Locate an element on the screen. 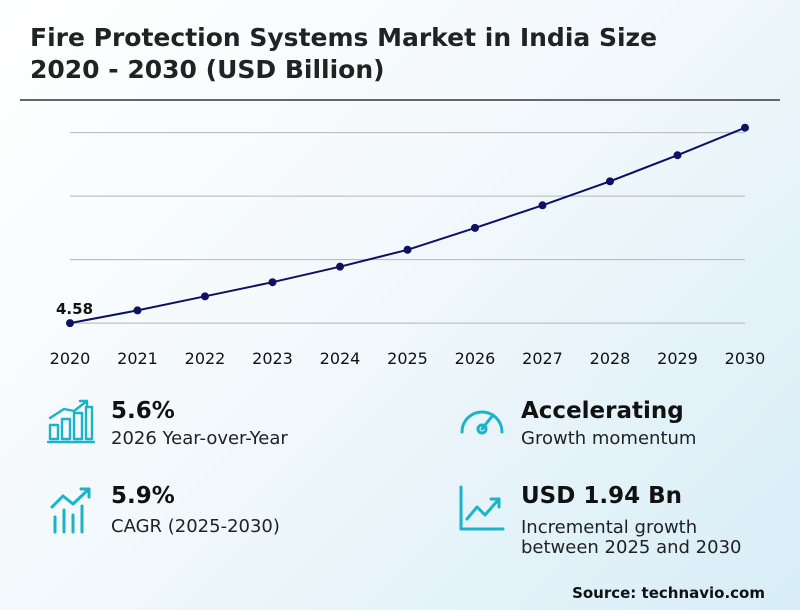 The image size is (800, 610). x-tick-label: 2026 is located at coordinates (475, 358).